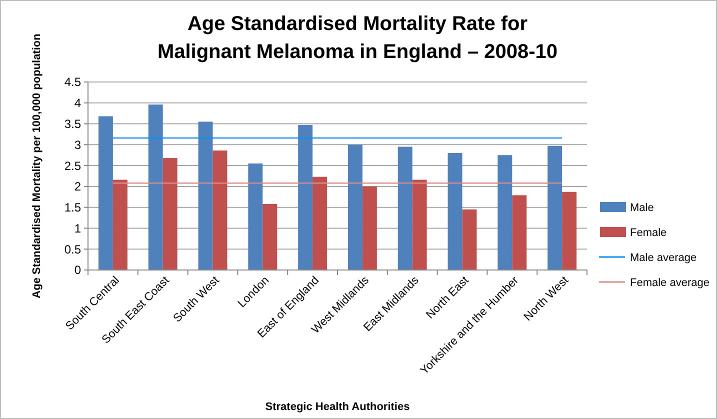  I want to click on y-tick-label: 1, so click(78, 228).